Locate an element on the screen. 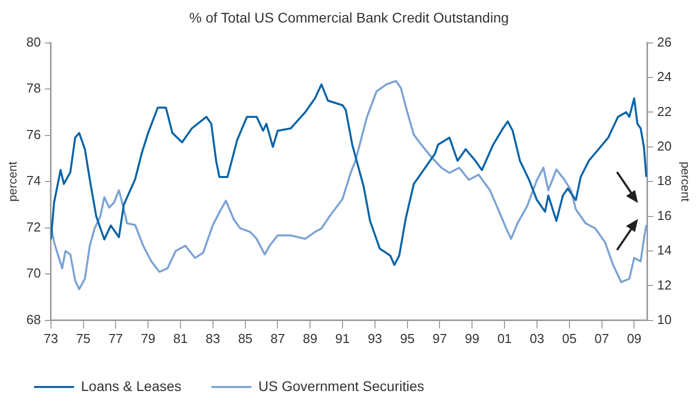  x-tick-label: 93 is located at coordinates (375, 338).